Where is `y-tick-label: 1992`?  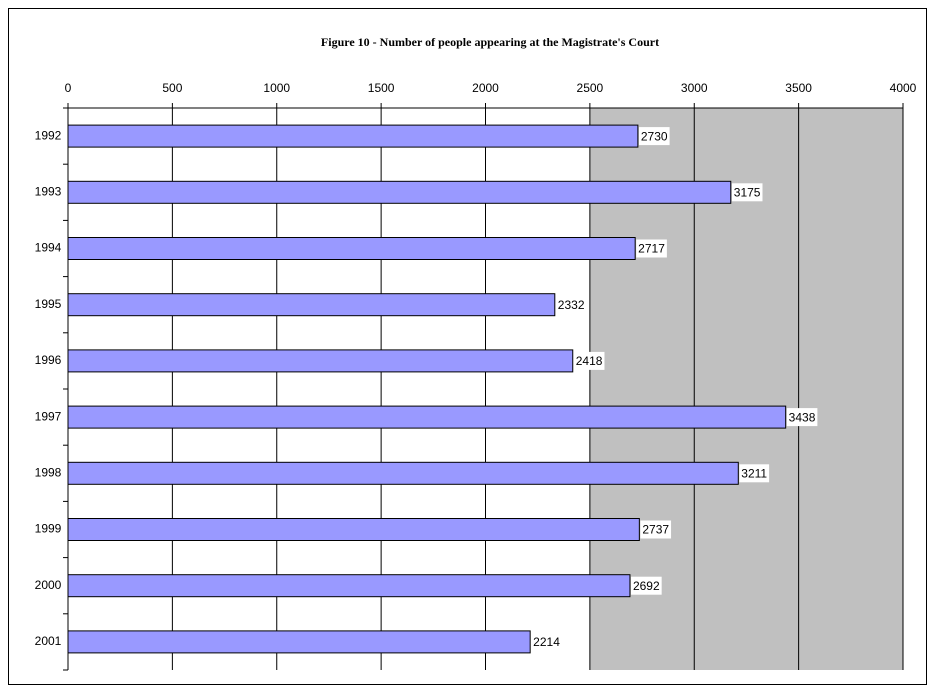
y-tick-label: 1992 is located at coordinates (48, 135).